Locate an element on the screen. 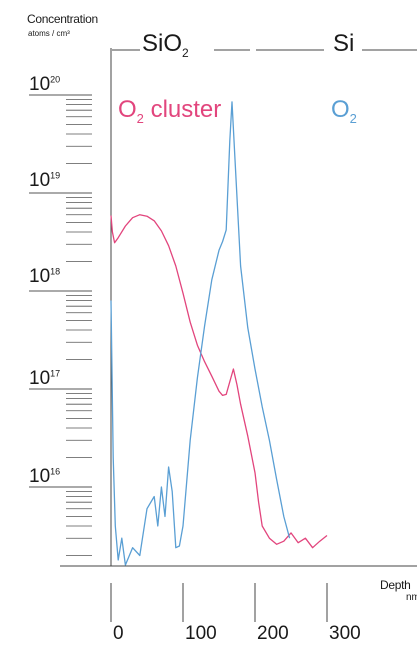  region-label-main: SiO is located at coordinates (162, 43).